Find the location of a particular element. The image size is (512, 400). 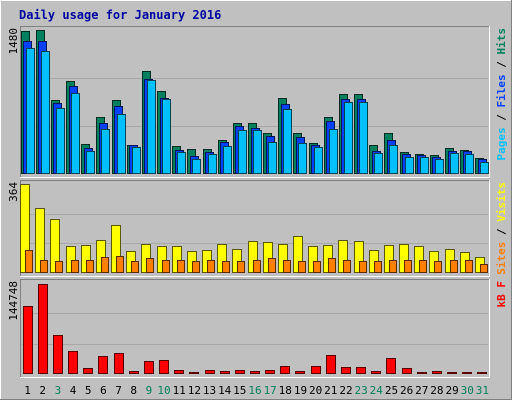

x-tick-label-day-30: 30 is located at coordinates (467, 390).